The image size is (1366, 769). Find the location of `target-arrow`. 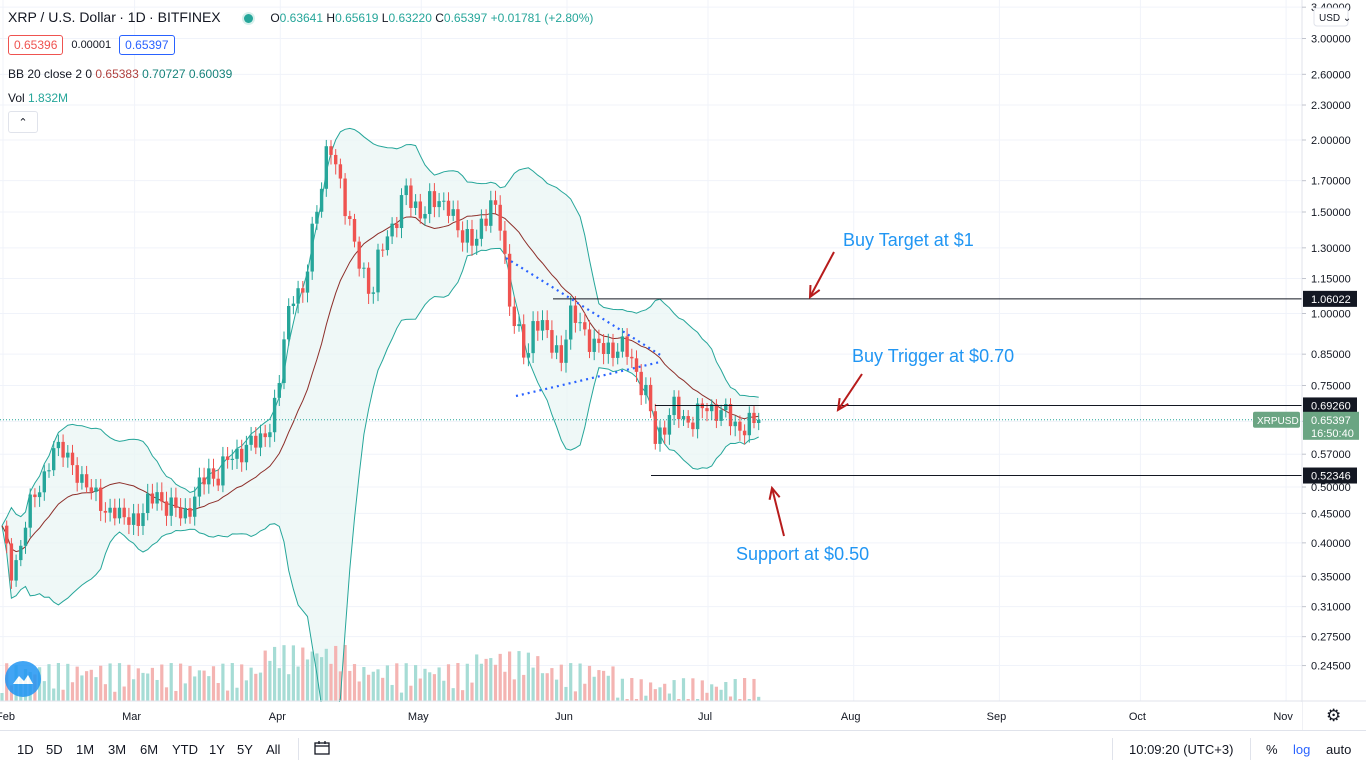

target-arrow is located at coordinates (822, 274).